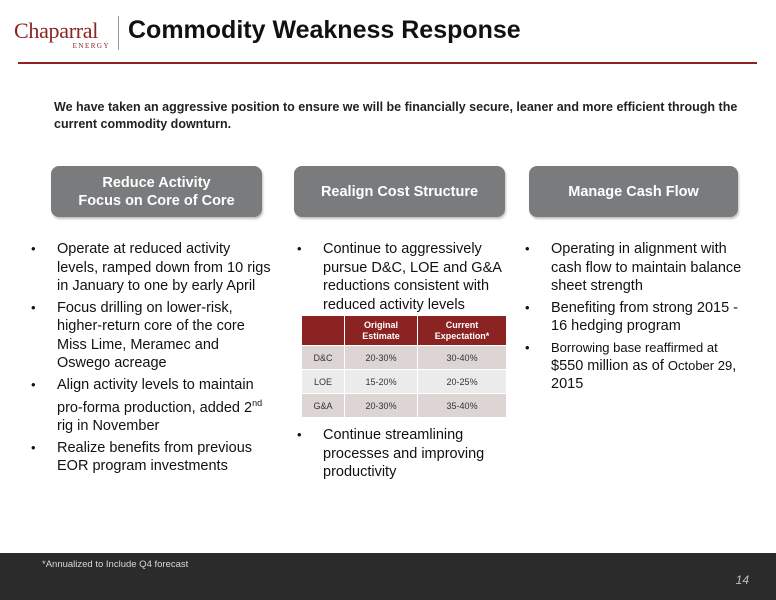  I want to click on table-row: LOE 15-20% 20-25%, so click(404, 381).